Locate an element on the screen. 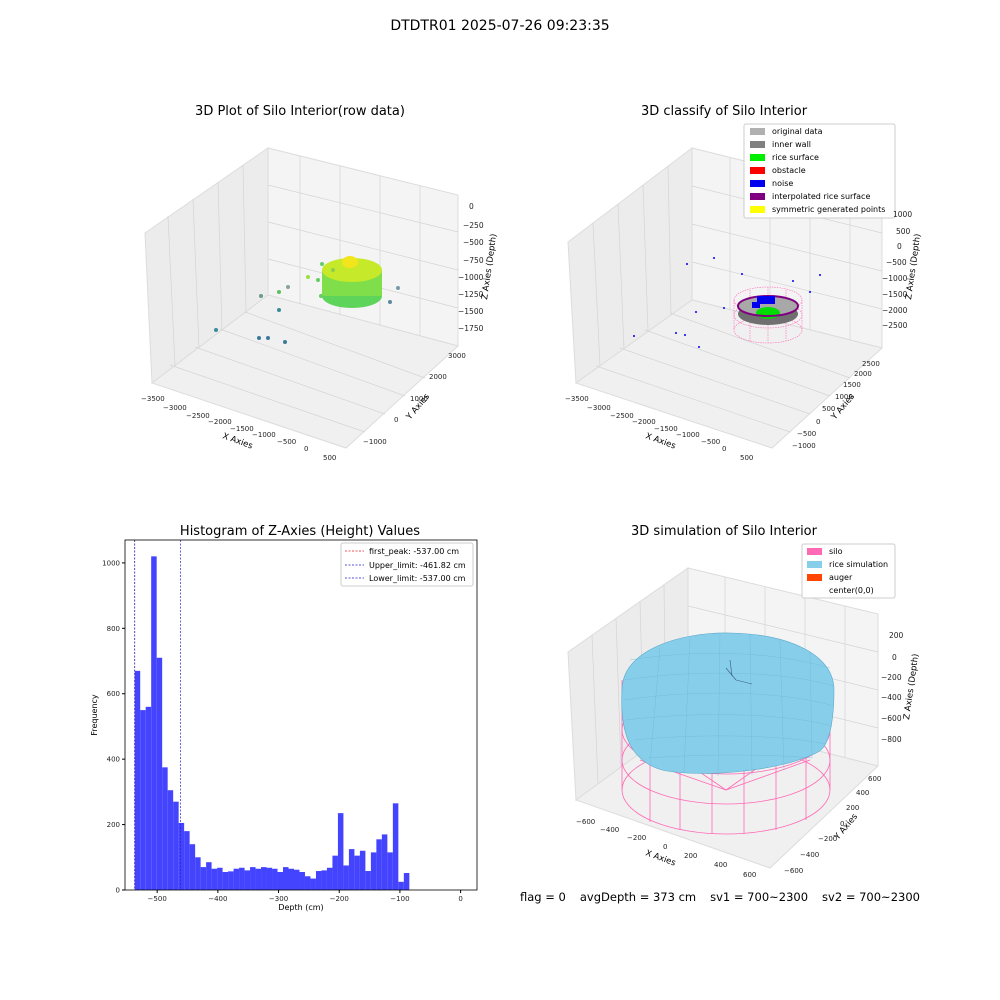  legend-label: silo is located at coordinates (836, 551).